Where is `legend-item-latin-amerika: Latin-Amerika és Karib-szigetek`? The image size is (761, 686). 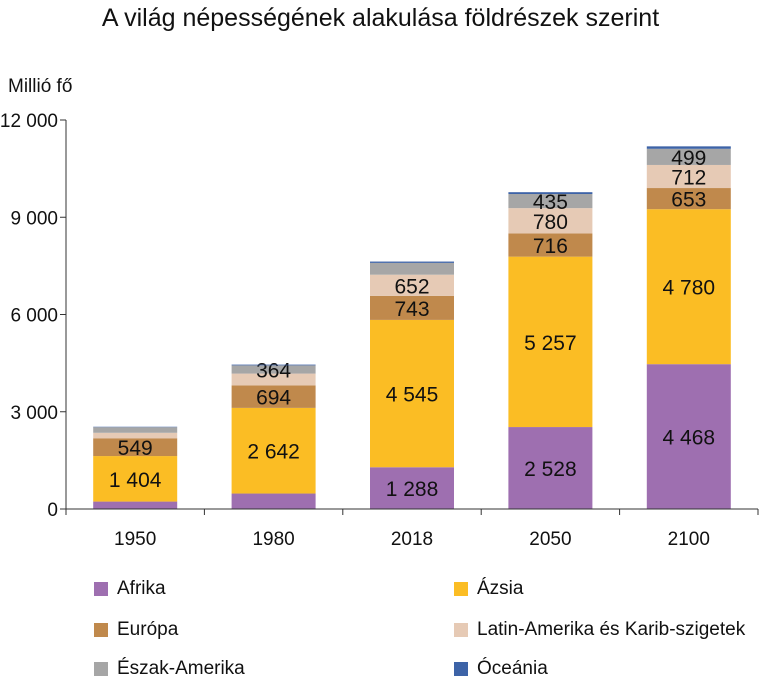
legend-item-latin-amerika: Latin-Amerika és Karib-szigetek is located at coordinates (599, 630).